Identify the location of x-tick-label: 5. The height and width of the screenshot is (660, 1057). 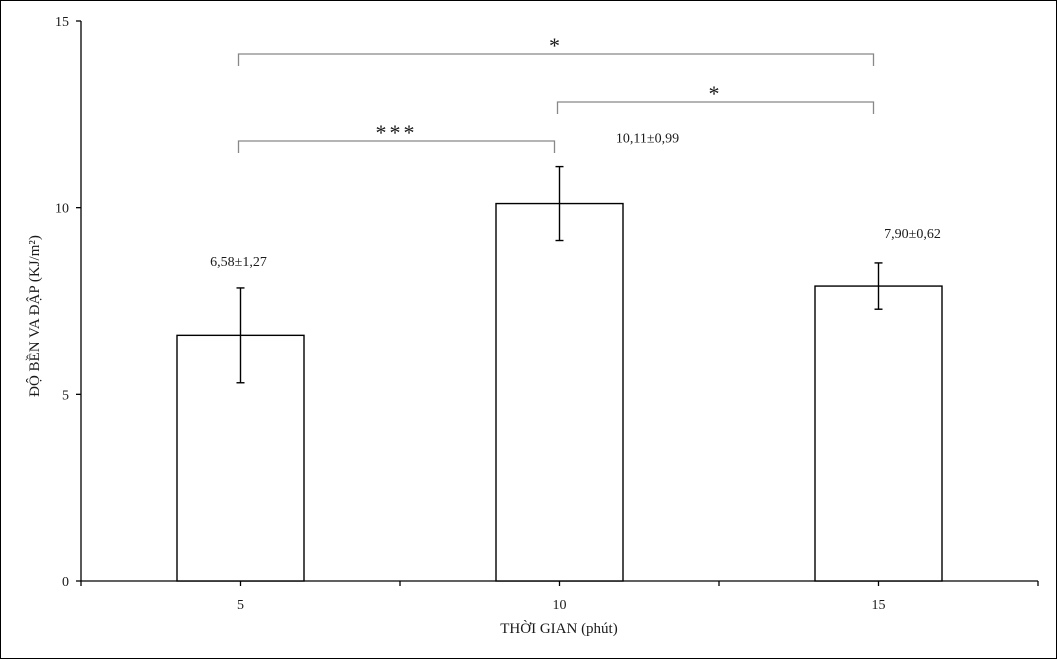
(240, 605).